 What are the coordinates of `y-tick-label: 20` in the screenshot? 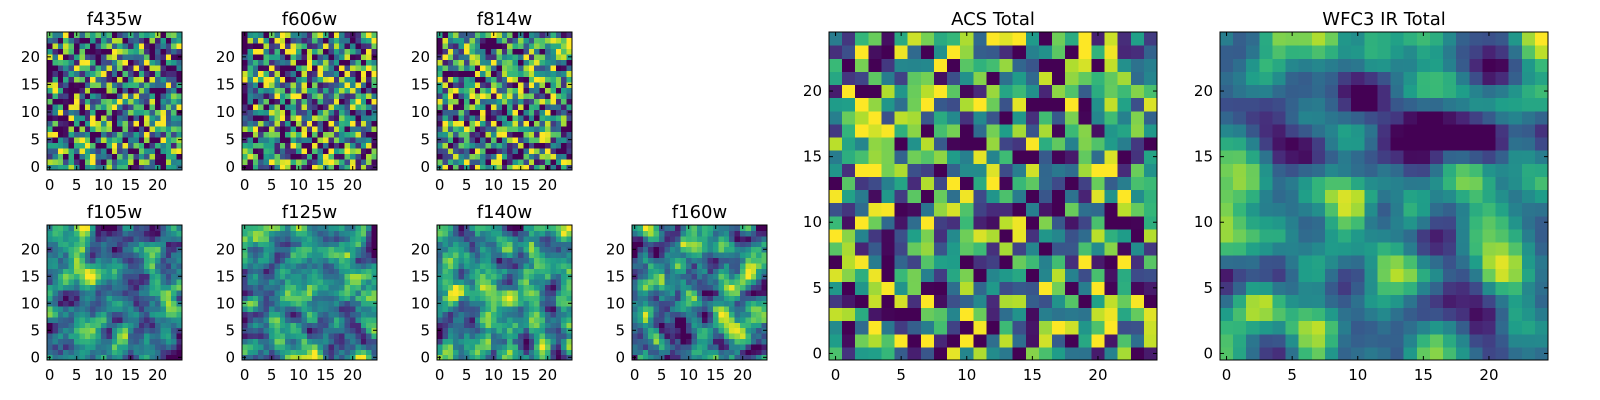 It's located at (30, 57).